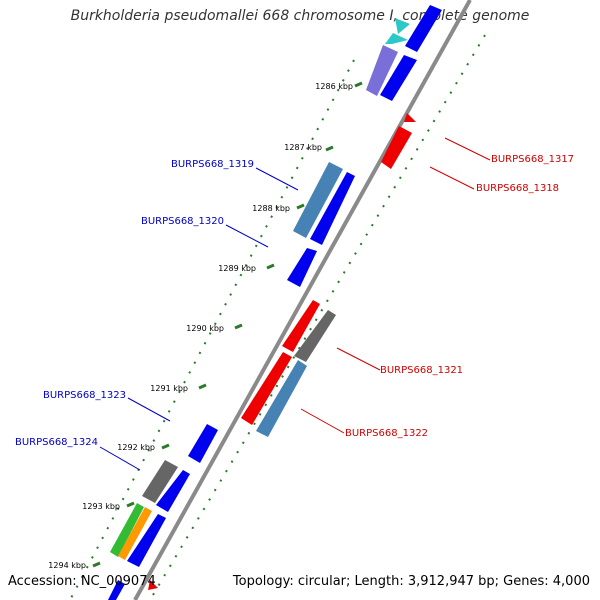 This screenshot has width=600, height=600. Describe the element at coordinates (334, 86) in the screenshot. I see `tick-label-1286: 1286 kbp` at that location.